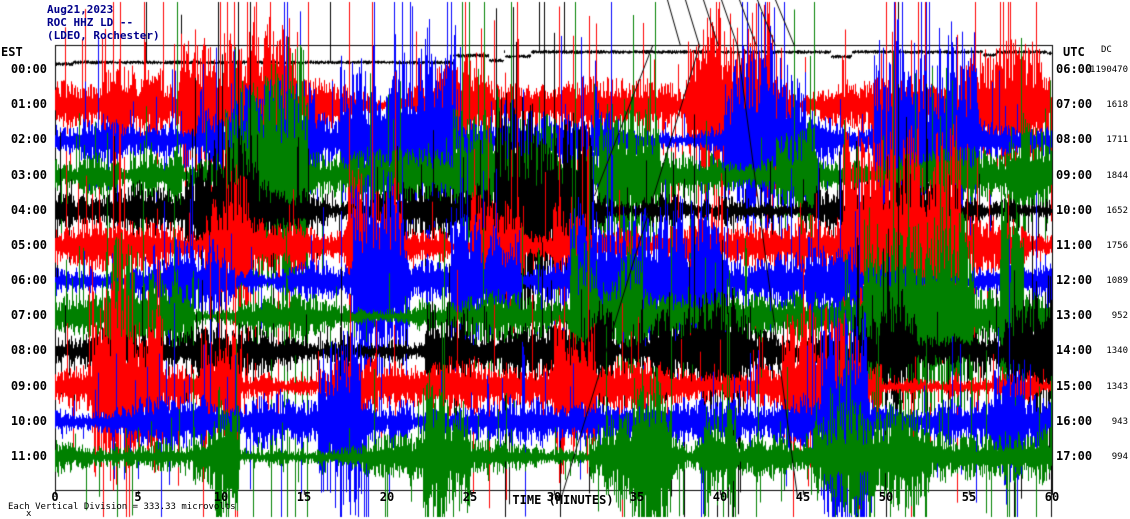  I want to click on est-time-label: 06:00, so click(28, 280).